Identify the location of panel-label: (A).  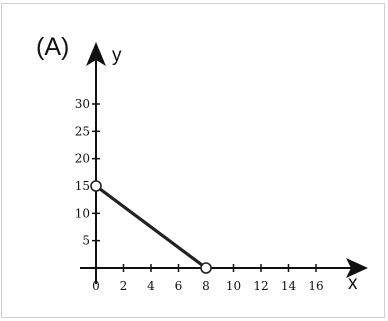
(52, 47).